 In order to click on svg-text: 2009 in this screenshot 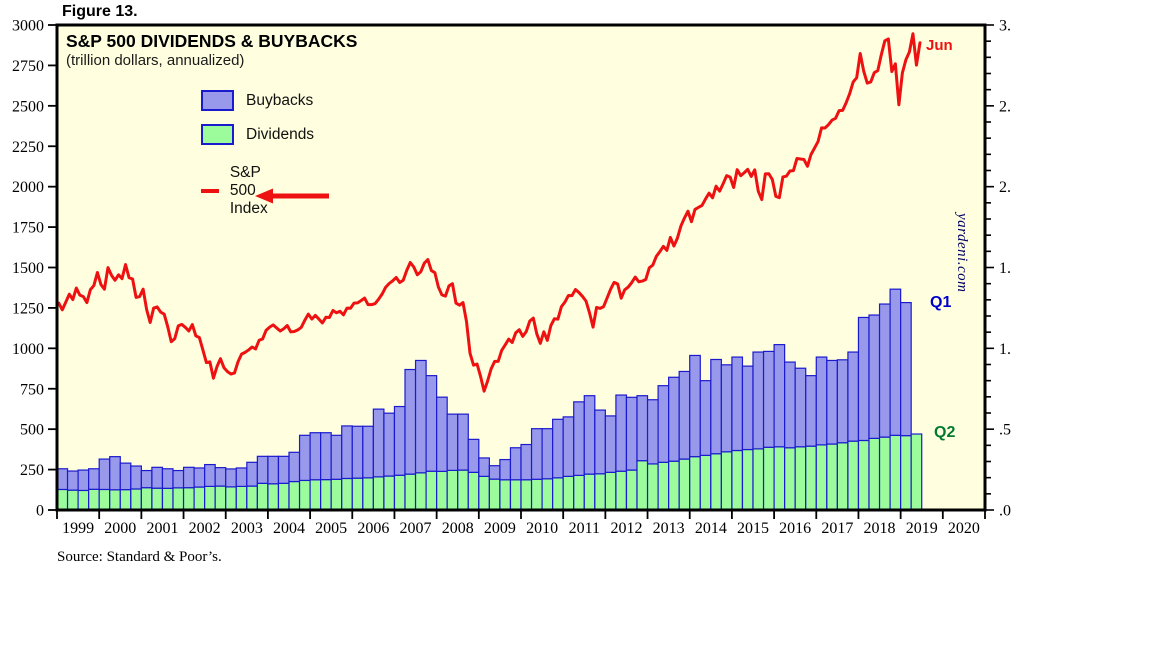, I will do `click(500, 528)`.